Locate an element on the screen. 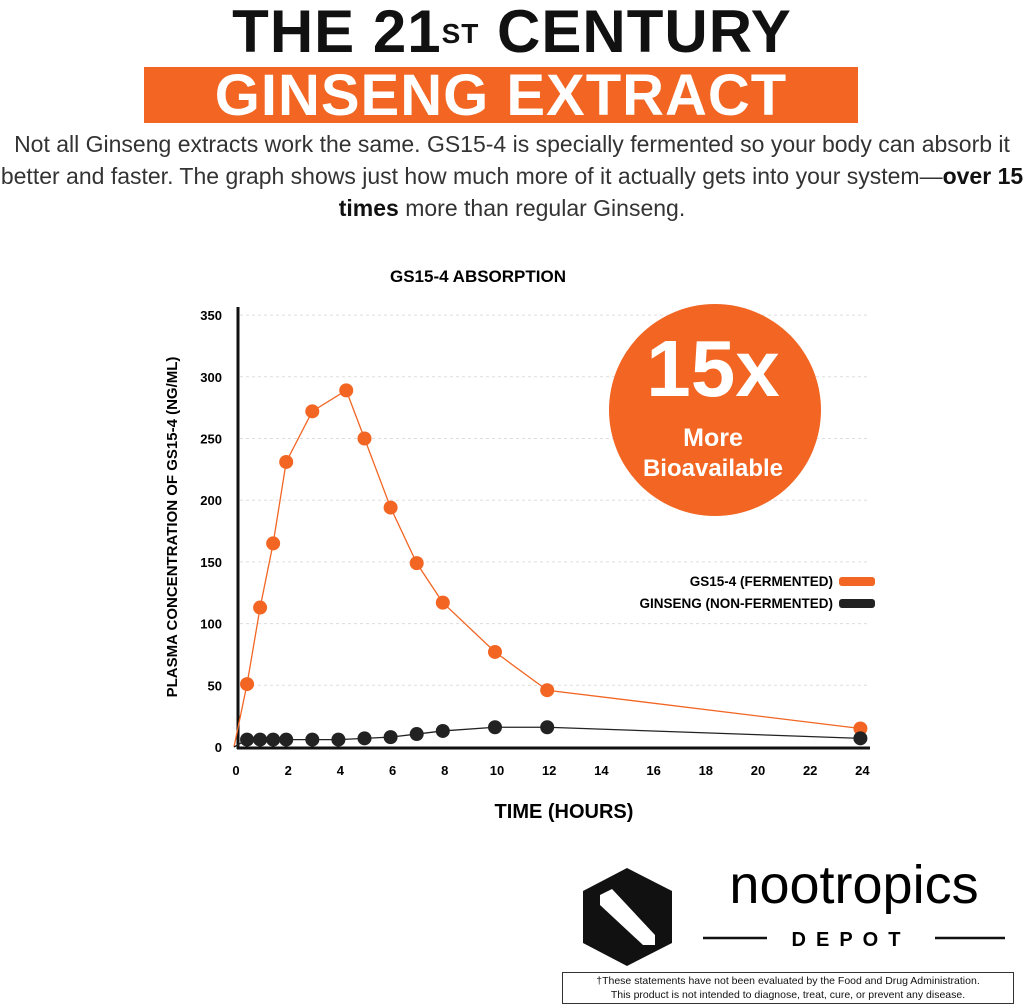 The height and width of the screenshot is (1008, 1024). y-tick-label: 300 is located at coordinates (211, 377).